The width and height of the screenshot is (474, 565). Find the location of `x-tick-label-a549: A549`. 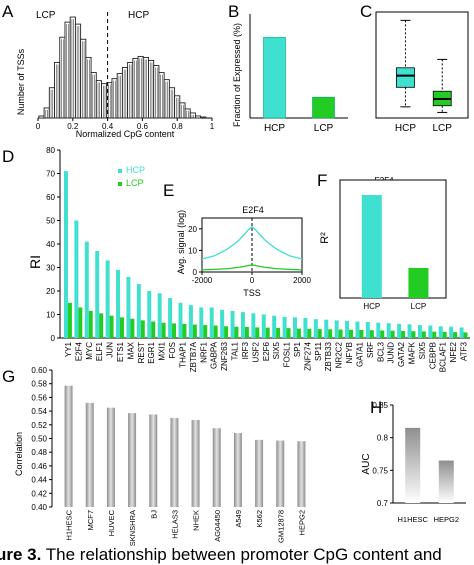

x-tick-label-a549: A549 is located at coordinates (238, 519).